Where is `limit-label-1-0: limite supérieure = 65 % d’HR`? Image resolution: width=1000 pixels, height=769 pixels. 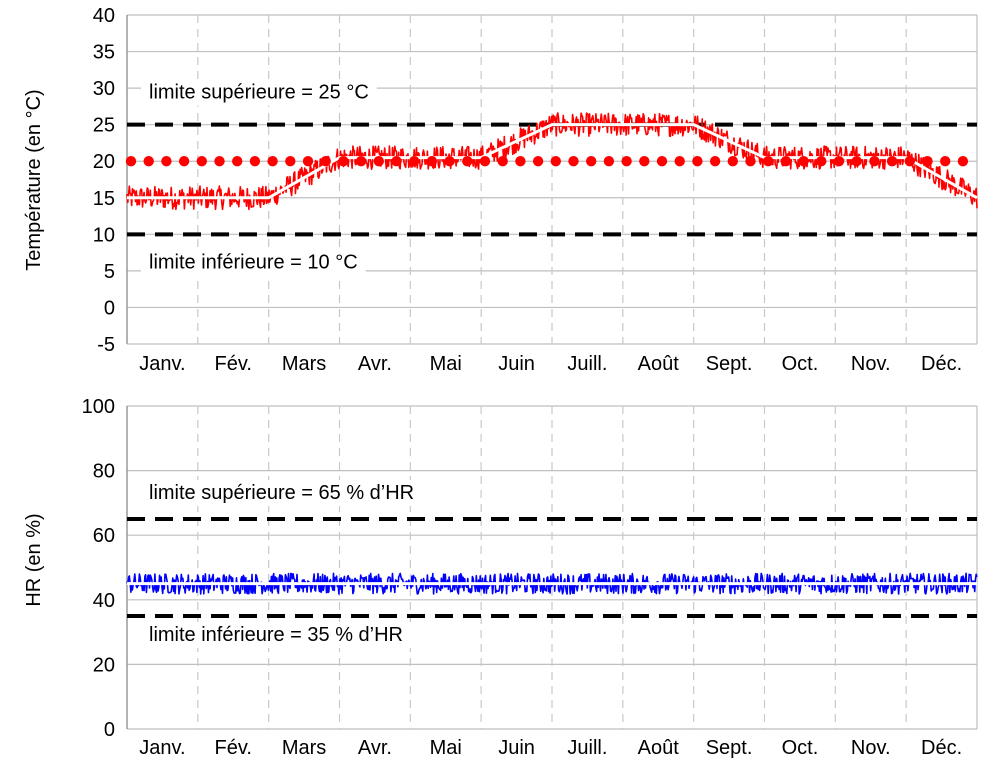
limit-label-1-0: limite supérieure = 65 % d’HR is located at coordinates (281, 493).